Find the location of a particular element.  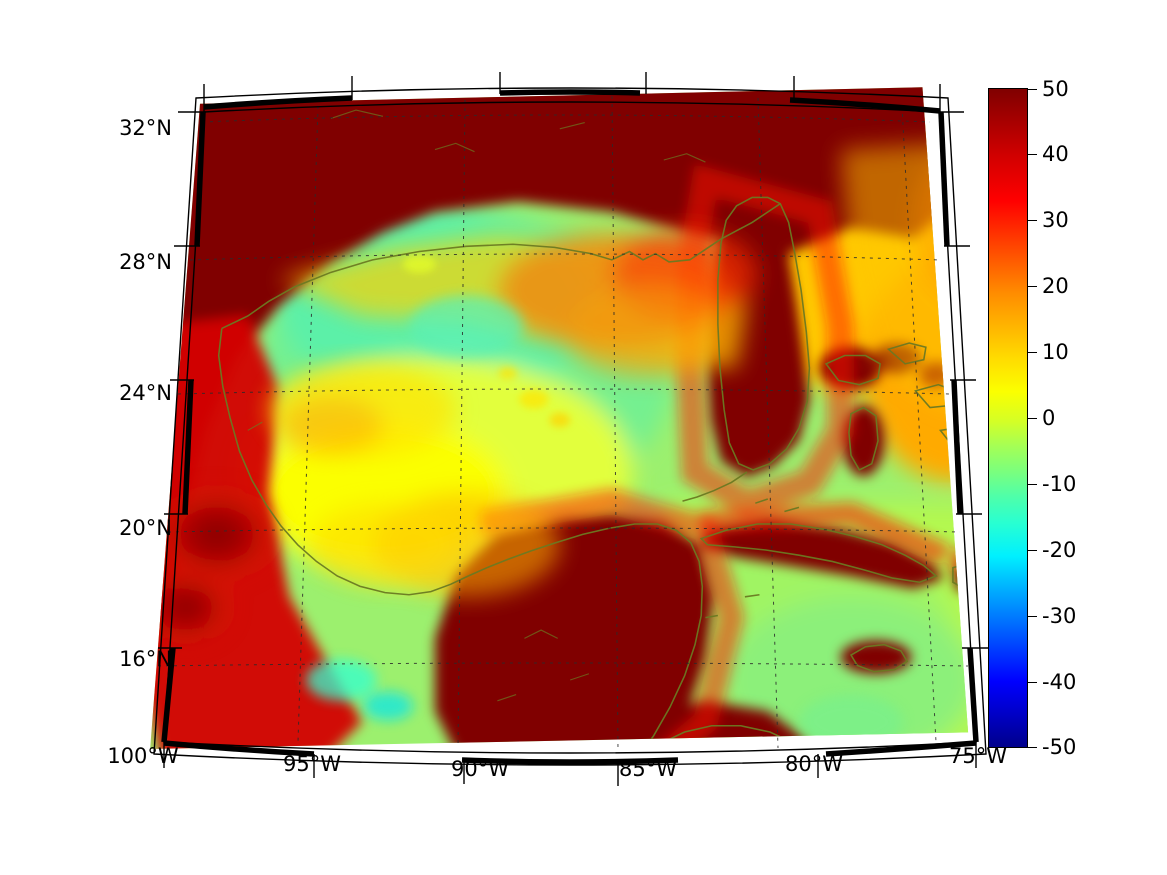

colorbar-label-0: 0 is located at coordinates (1049, 418).